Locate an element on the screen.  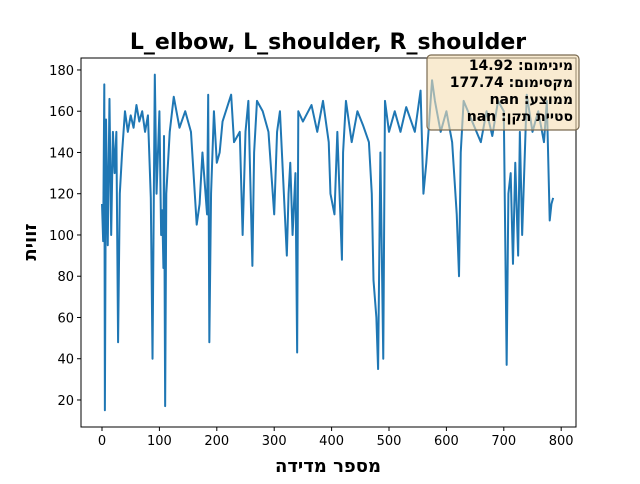
stats-text: מינימום: 14.92 is located at coordinates (521, 66).